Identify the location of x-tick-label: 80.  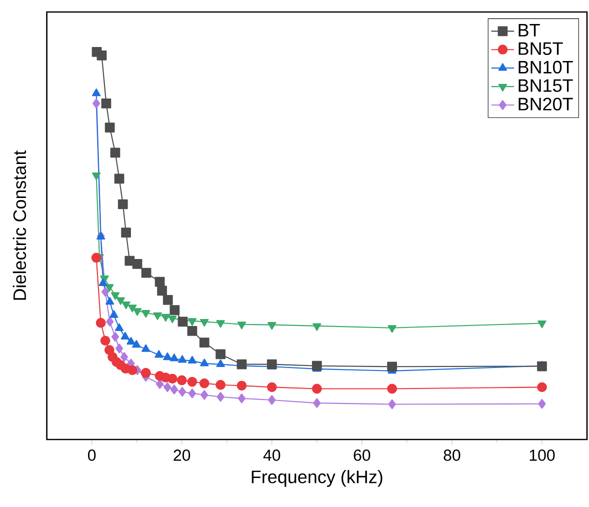
(452, 455).